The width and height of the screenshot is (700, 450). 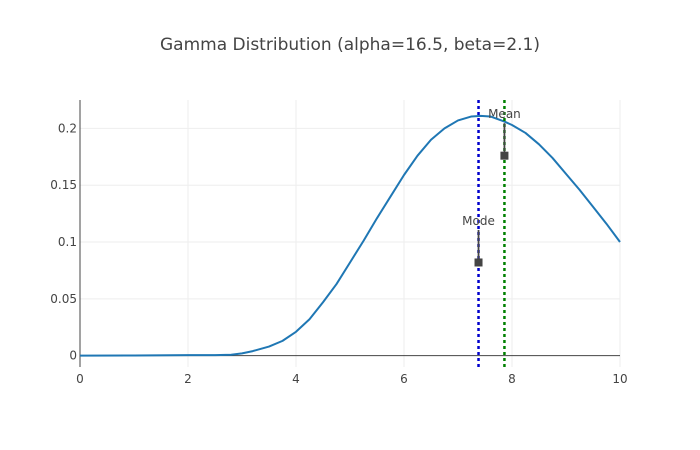 I want to click on x-tick-label: 10, so click(x=619, y=379).